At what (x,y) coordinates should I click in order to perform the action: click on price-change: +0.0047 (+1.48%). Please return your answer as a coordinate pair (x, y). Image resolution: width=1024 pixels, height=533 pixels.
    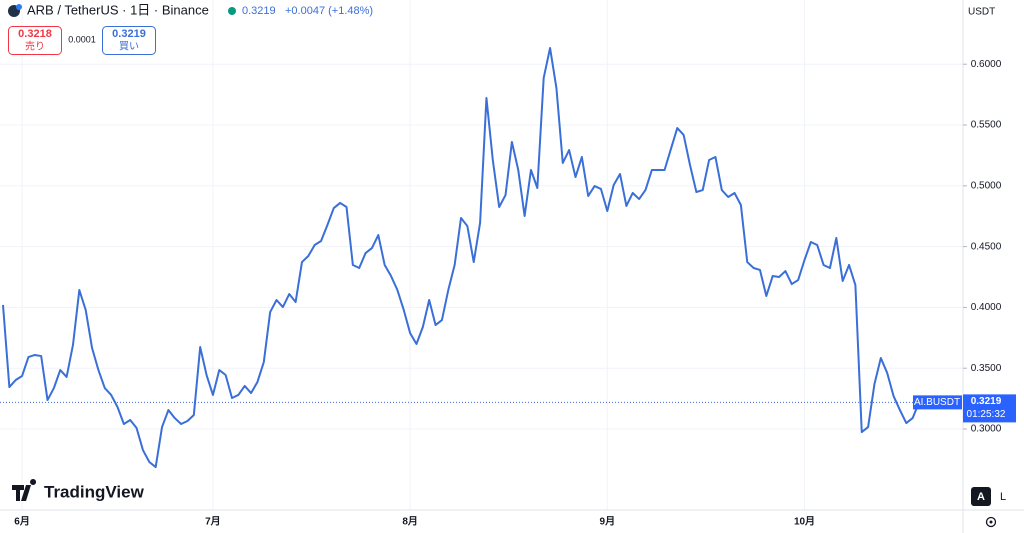
    Looking at the image, I should click on (329, 11).